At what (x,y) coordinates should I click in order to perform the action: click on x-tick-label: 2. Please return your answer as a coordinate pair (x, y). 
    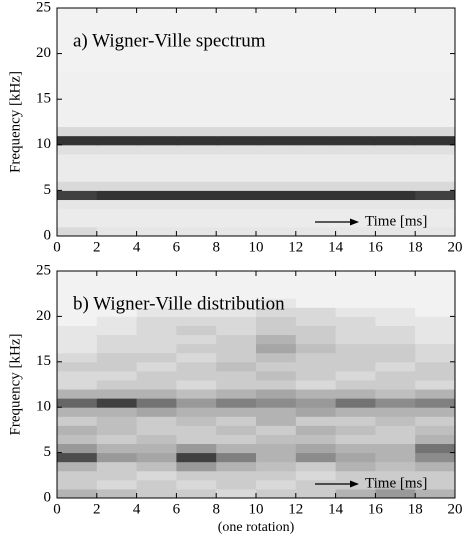
    Looking at the image, I should click on (97, 509).